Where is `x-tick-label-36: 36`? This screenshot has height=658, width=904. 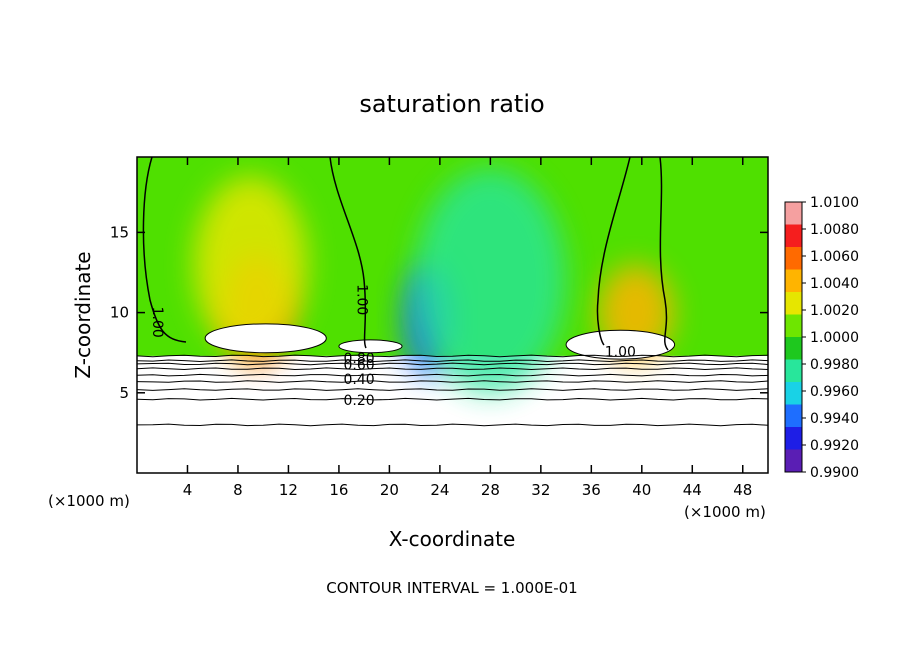 x-tick-label-36: 36 is located at coordinates (591, 490).